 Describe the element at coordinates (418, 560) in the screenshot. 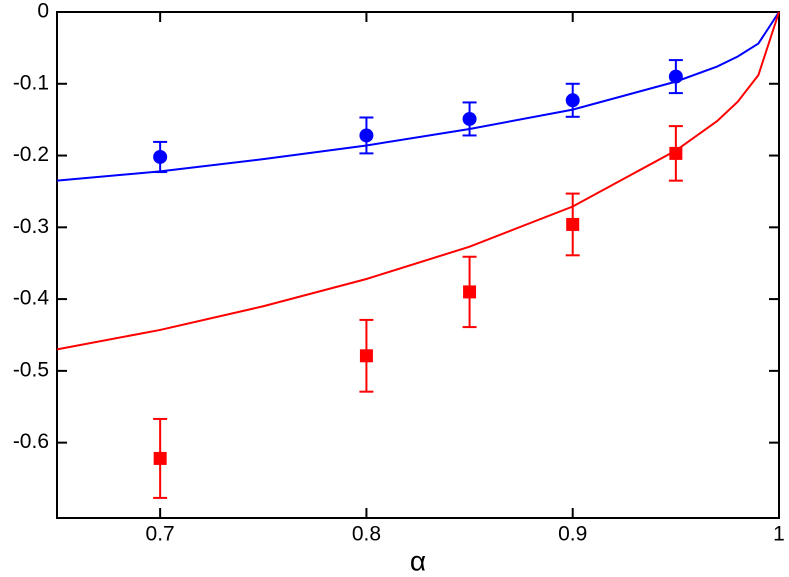

I see `x-axis-label: α` at that location.